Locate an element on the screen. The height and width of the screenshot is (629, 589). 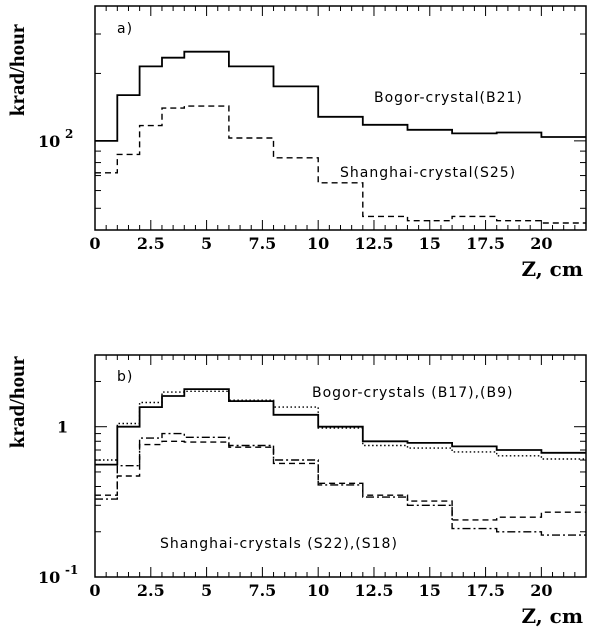
panel-a-x-tick-labels: 0 2.5 5 7.5 10 12.5 15 17.5 20 is located at coordinates (320, 243).